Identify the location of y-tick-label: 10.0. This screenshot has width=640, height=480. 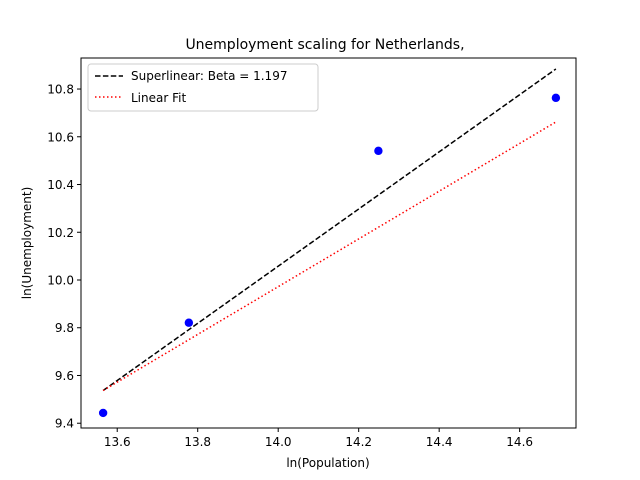
(60, 281).